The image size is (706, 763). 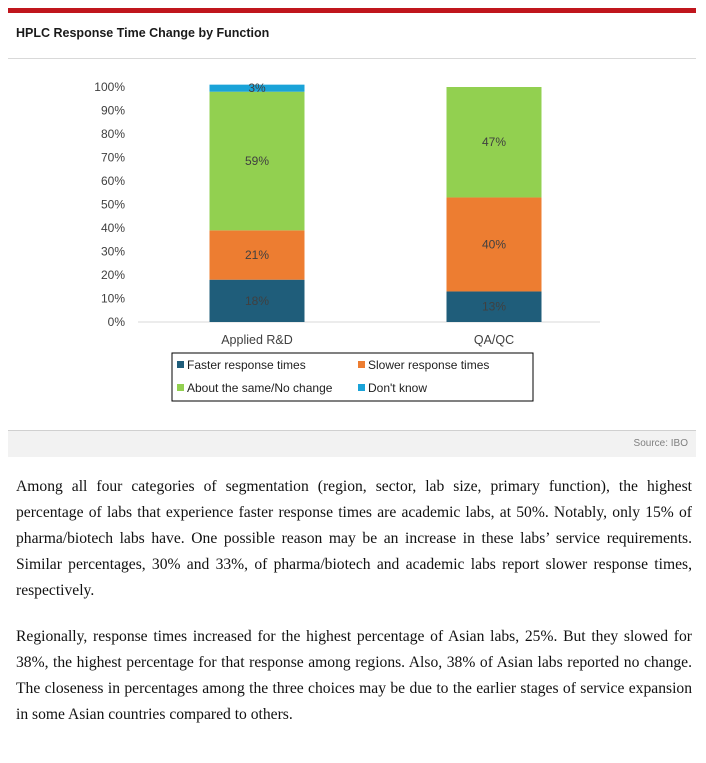 I want to click on data-label-slower: 21%, so click(x=257, y=255).